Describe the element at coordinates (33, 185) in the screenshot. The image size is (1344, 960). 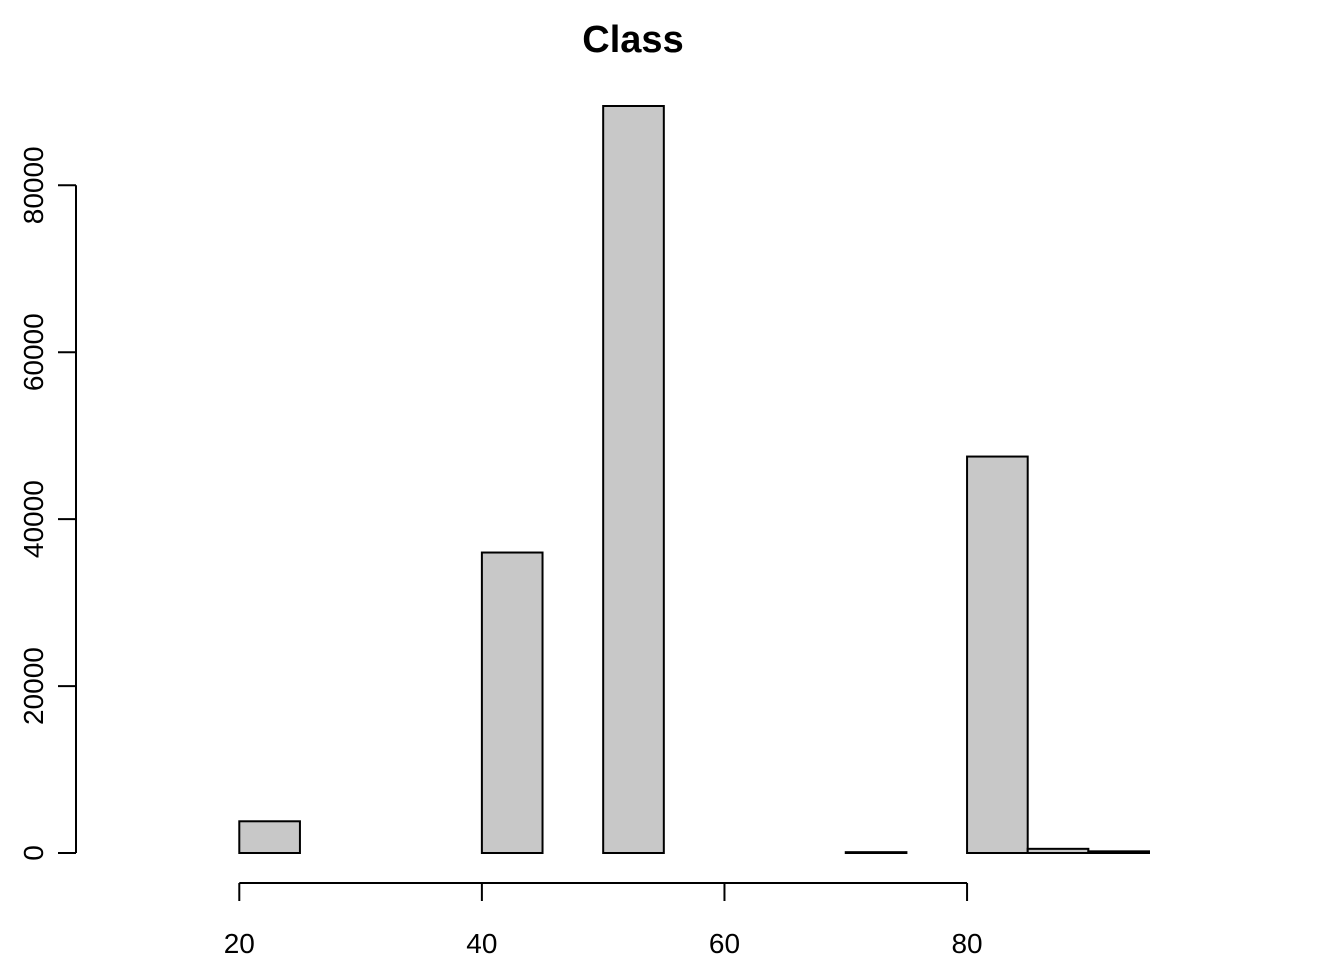
I see `y-tick-label: 80000` at that location.